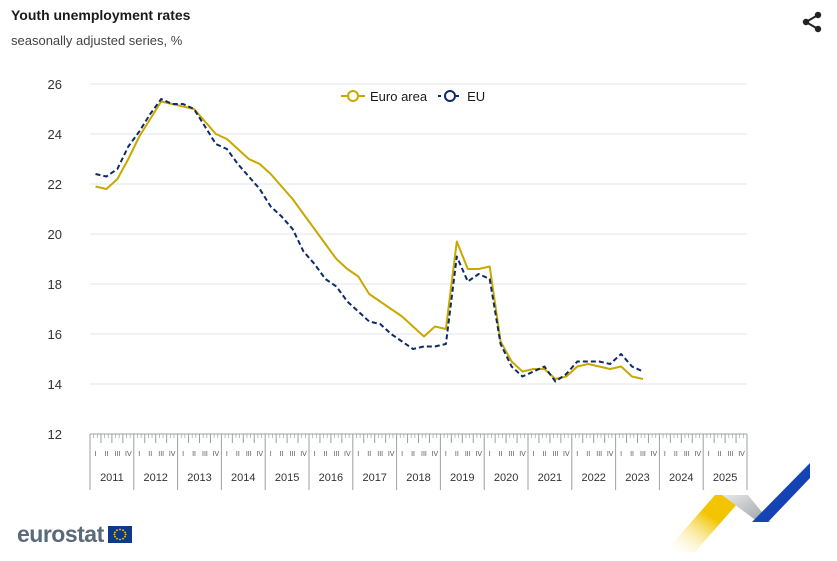 The image size is (837, 561). Describe the element at coordinates (55, 134) in the screenshot. I see `y-tick-label: 24` at that location.